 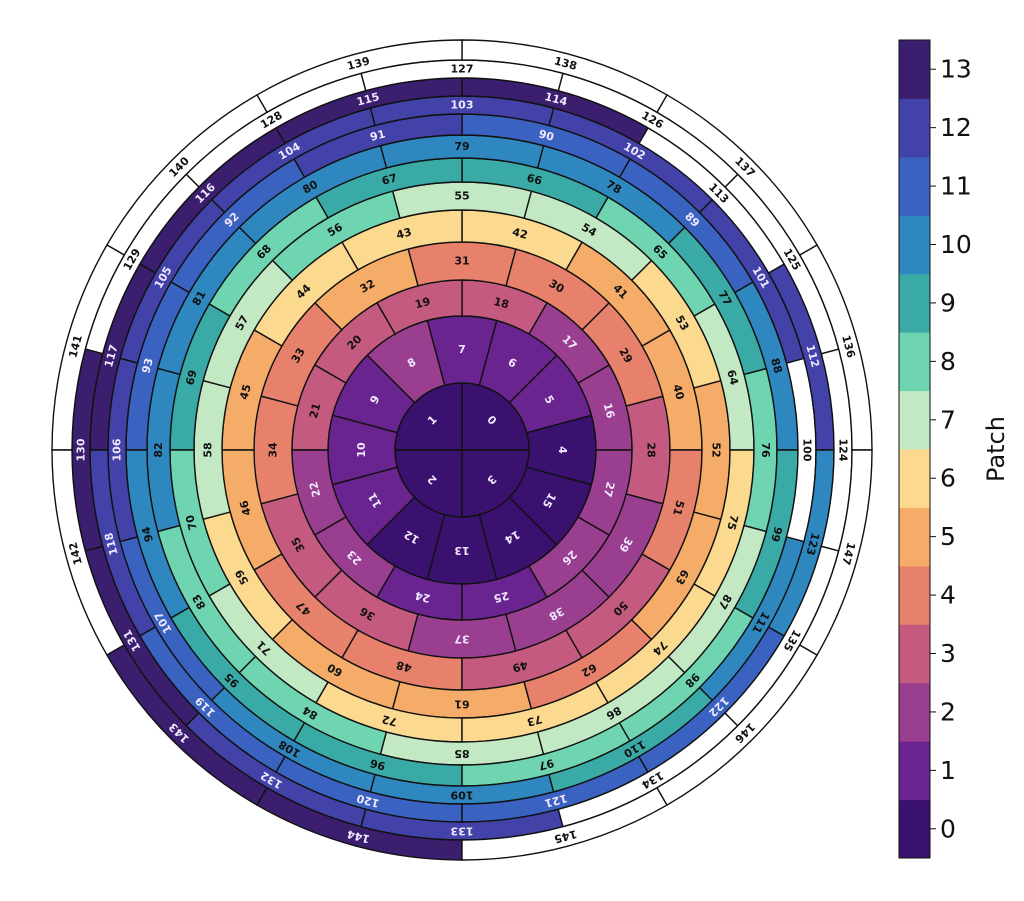 I want to click on cell-label: 141, so click(x=75, y=347).